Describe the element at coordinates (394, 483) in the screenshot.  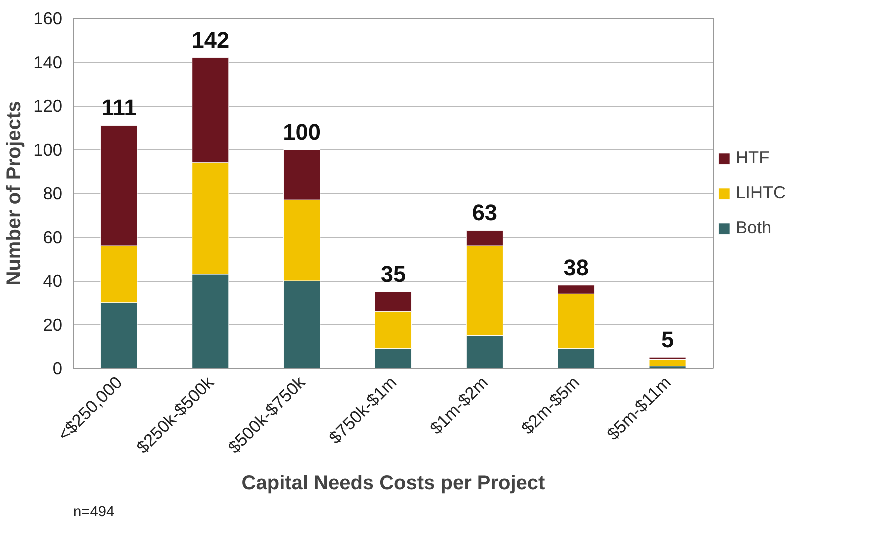
I see `x-axis-title: Capital Needs Costs per Project` at that location.